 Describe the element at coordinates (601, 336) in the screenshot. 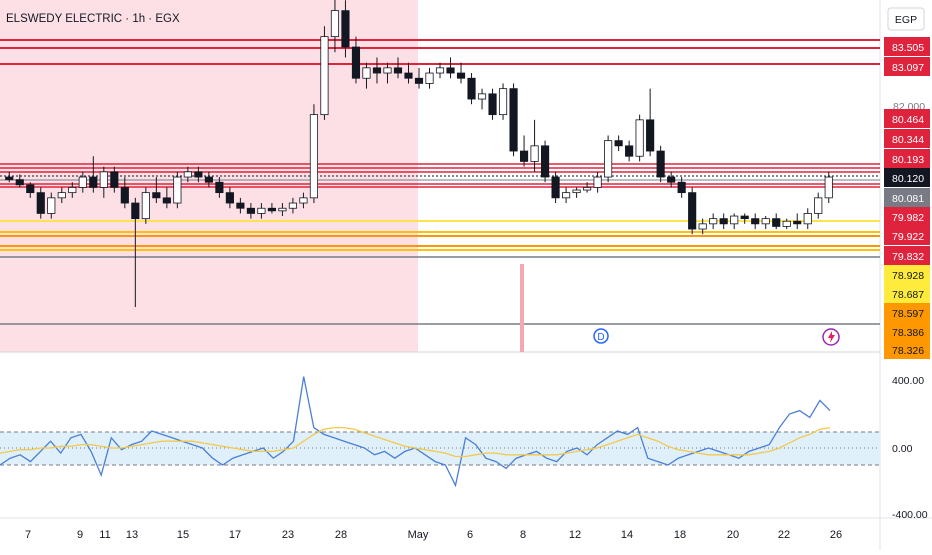

I see `dividend-marker: D` at that location.